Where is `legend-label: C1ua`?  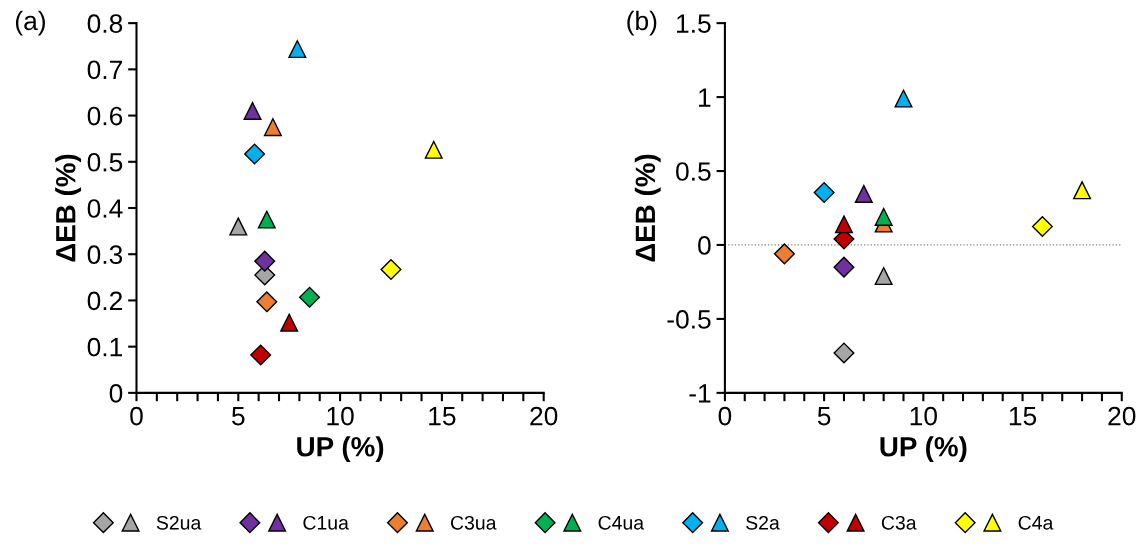
legend-label: C1ua is located at coordinates (326, 522).